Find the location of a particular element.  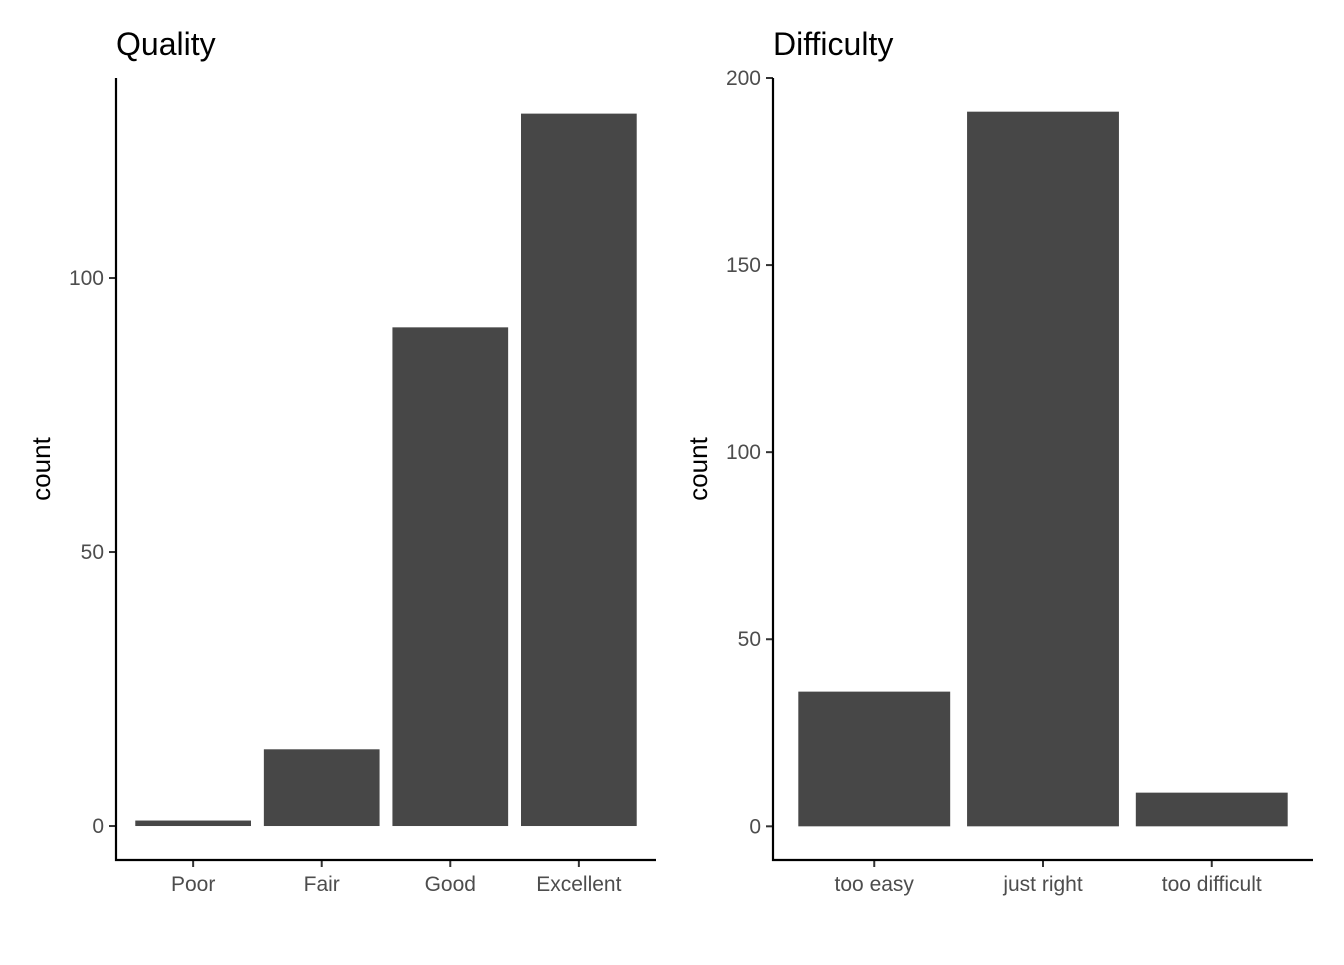

quality-x-tick-label-poor: Poor is located at coordinates (193, 884).